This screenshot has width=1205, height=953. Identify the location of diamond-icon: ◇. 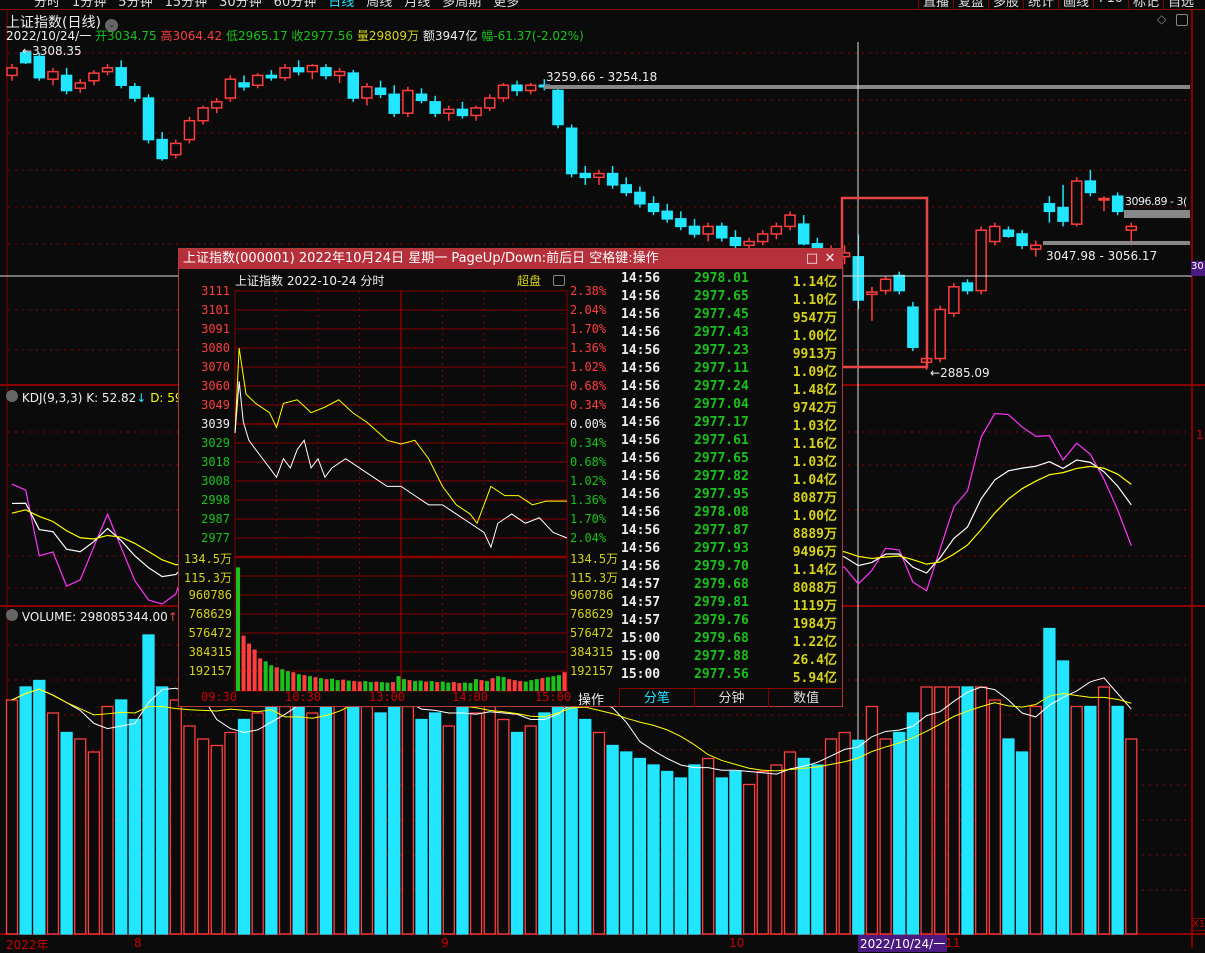
(1162, 19).